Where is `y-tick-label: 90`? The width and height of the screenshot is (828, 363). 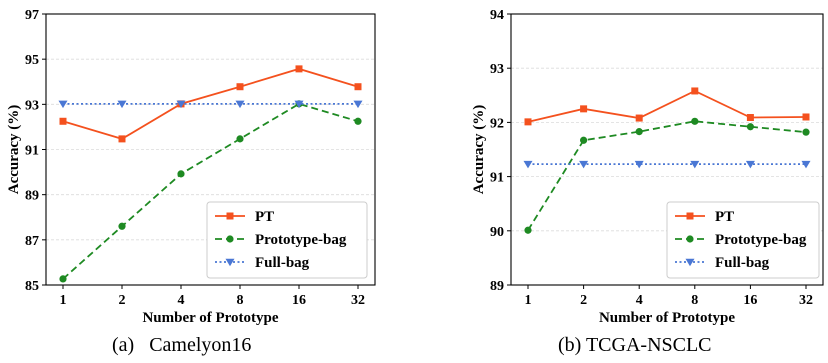 y-tick-label: 90 is located at coordinates (497, 232).